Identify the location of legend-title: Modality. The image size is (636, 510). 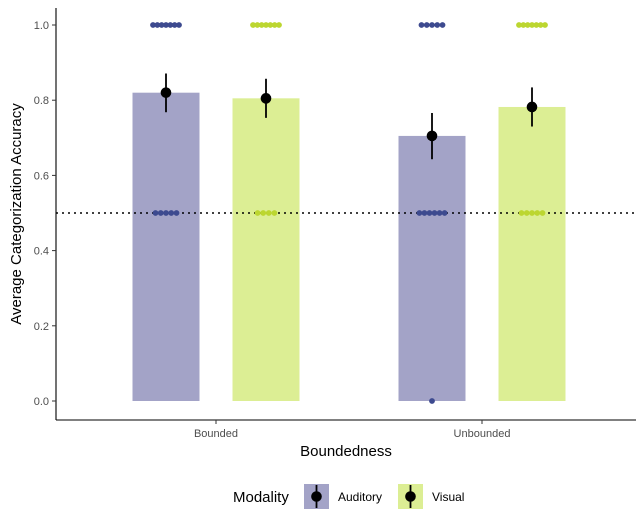
(261, 497).